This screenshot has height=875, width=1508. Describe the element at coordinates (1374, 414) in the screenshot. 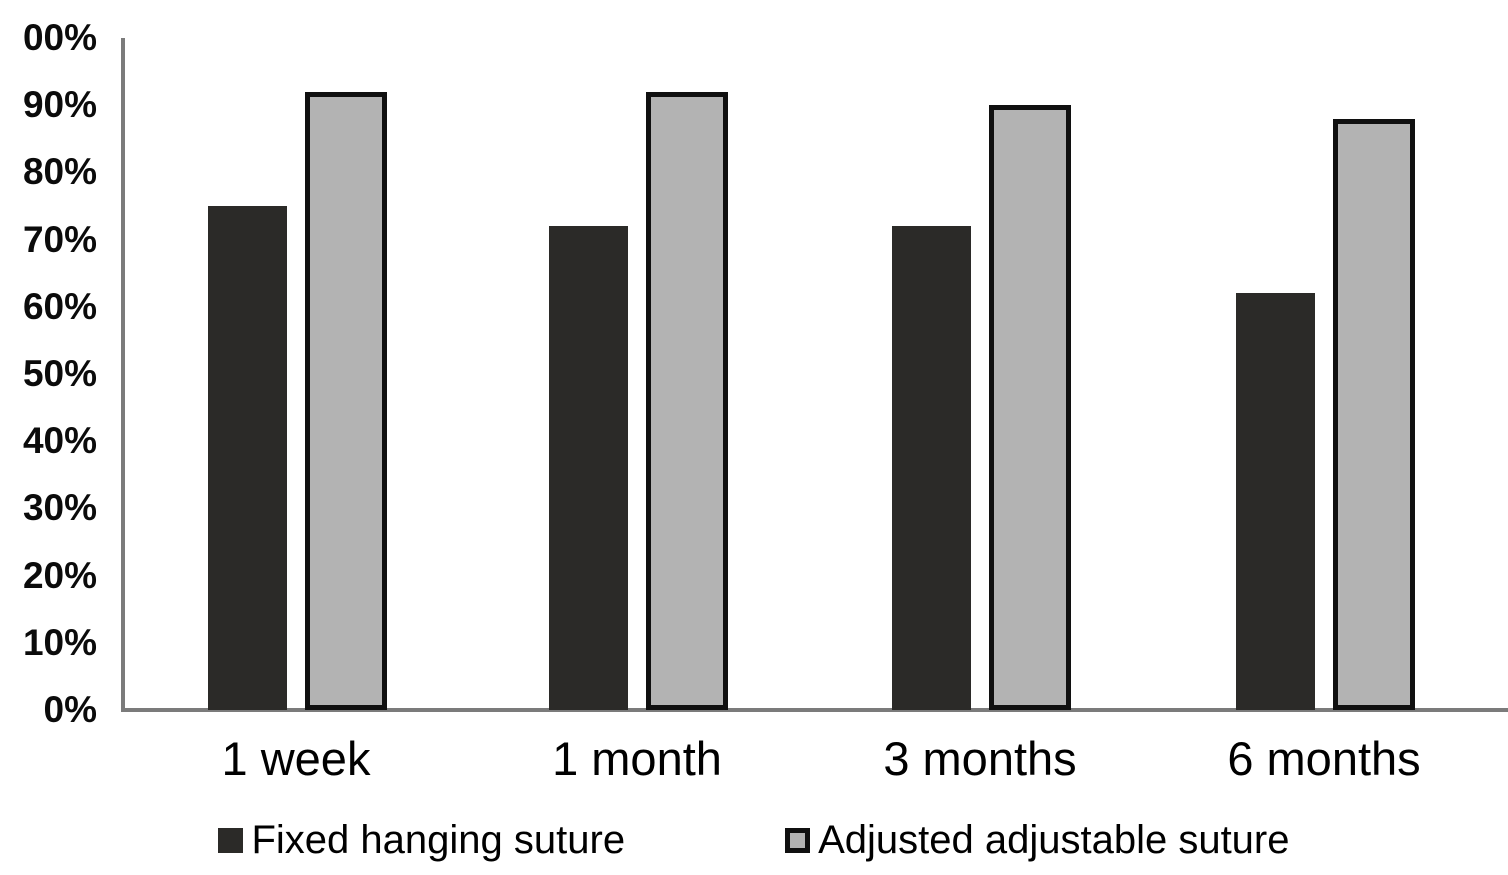

I see `bar-adjusted-6-months` at that location.